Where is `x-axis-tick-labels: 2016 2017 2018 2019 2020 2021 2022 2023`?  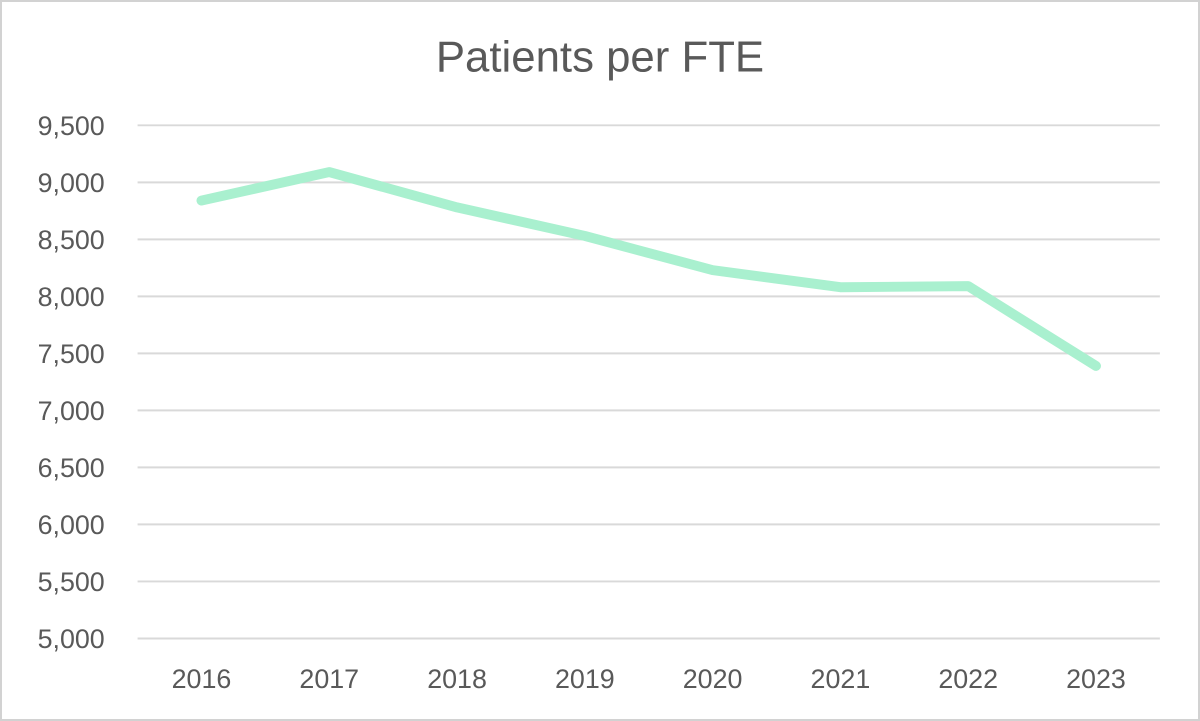
x-axis-tick-labels: 2016 2017 2018 2019 2020 2021 2022 2023 is located at coordinates (649, 679).